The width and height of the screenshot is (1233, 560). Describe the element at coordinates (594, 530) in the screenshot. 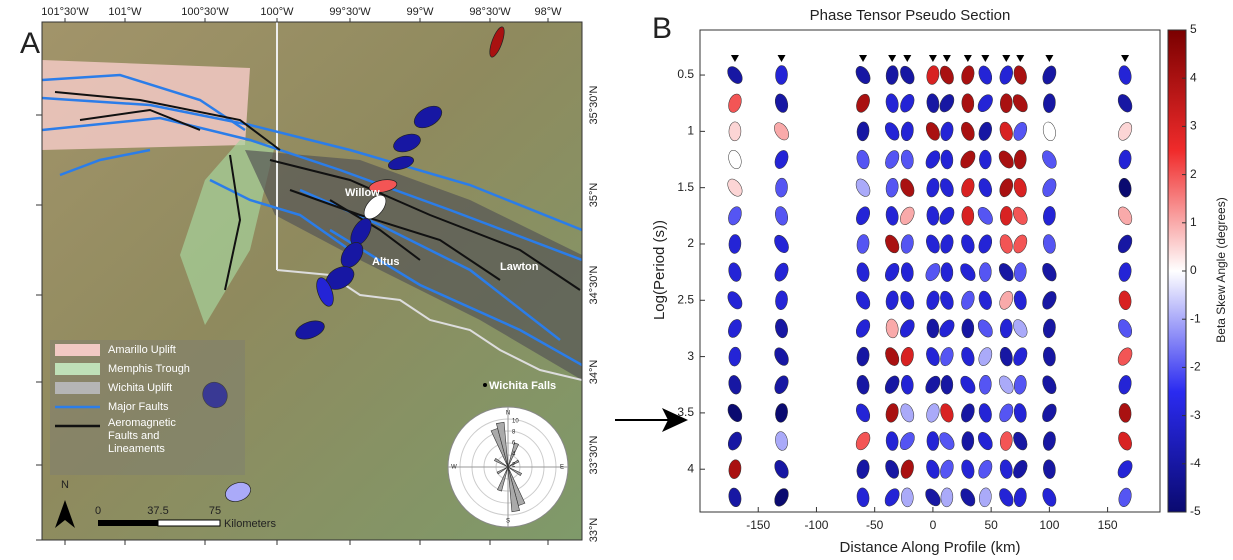

I see `lat-label: 33°N` at that location.